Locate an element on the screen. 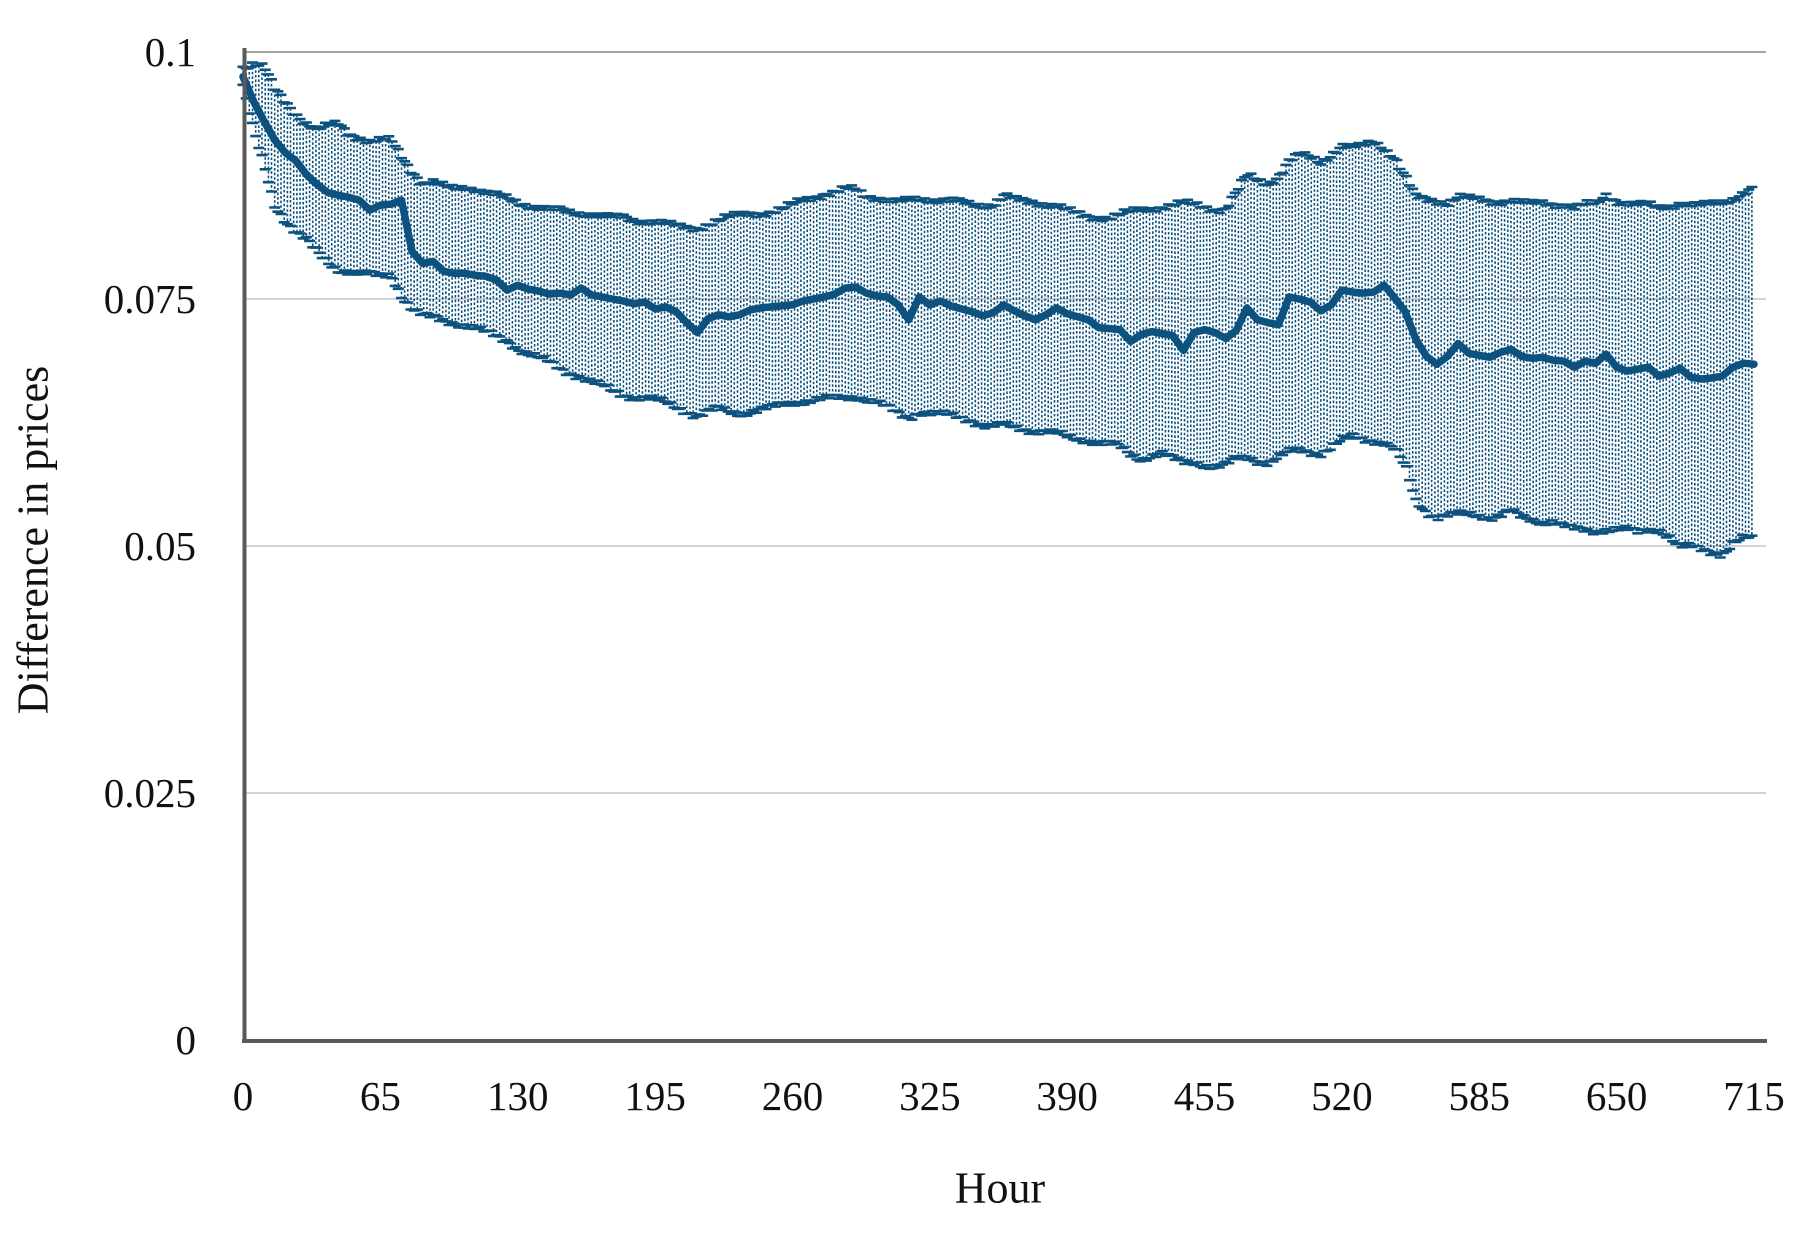  x-tick-label: 715 is located at coordinates (1754, 1096).